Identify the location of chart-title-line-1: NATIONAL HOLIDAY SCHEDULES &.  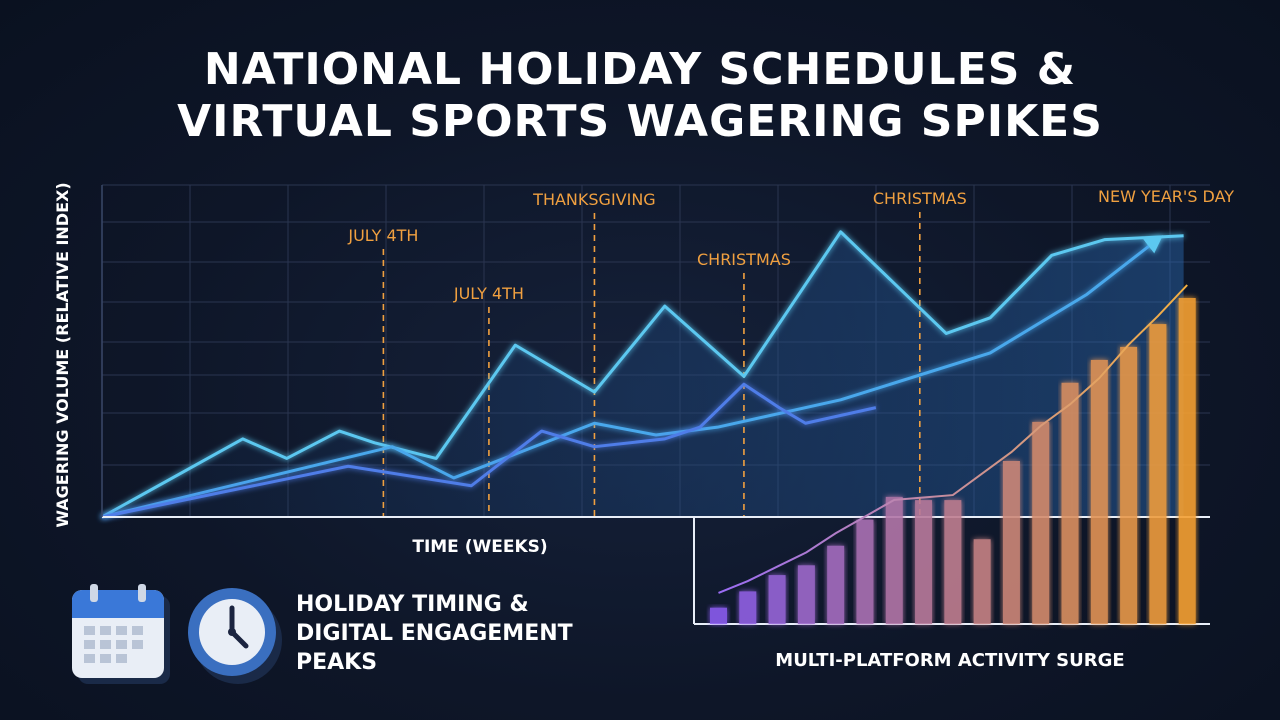
(640, 69).